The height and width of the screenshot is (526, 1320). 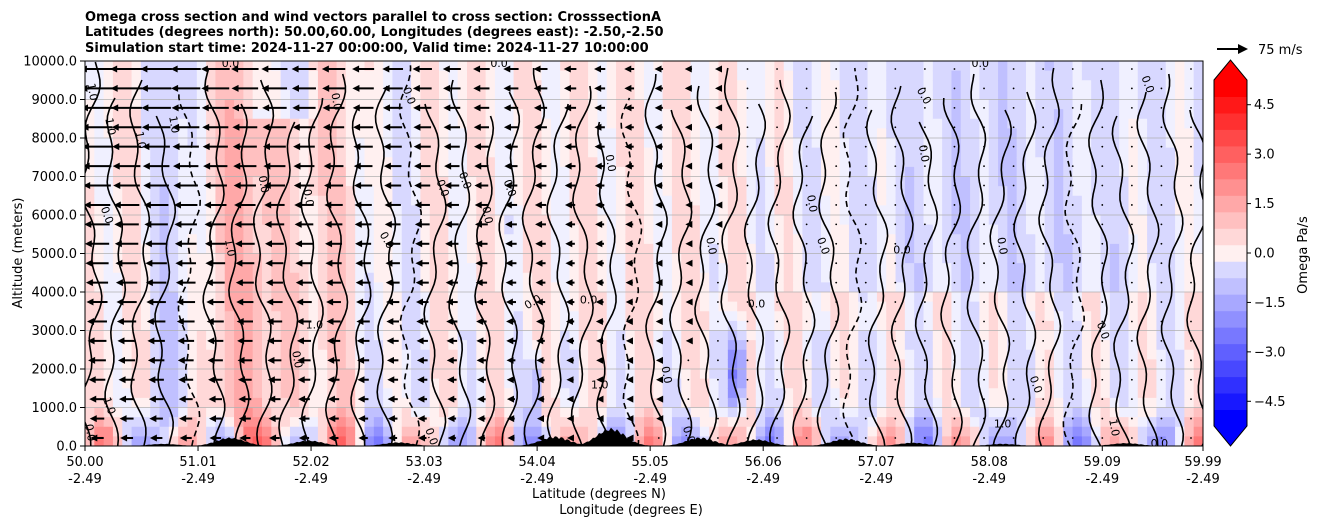 I want to click on wind-vector-head, so click(x=120, y=321).